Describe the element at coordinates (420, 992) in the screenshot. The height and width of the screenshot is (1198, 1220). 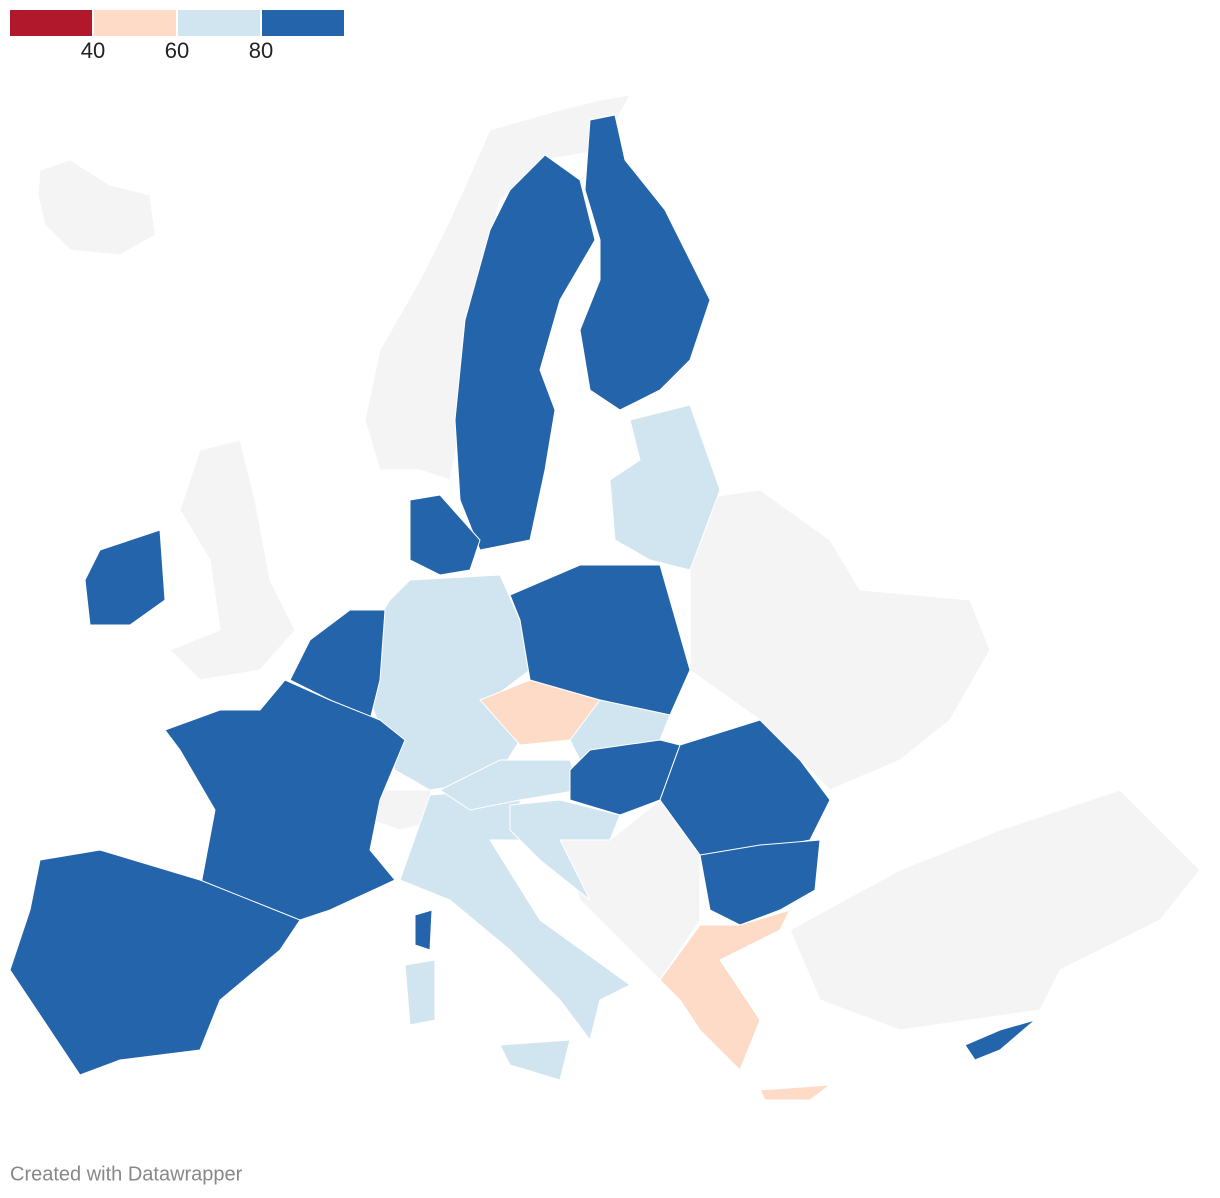
I see `sardinia` at that location.